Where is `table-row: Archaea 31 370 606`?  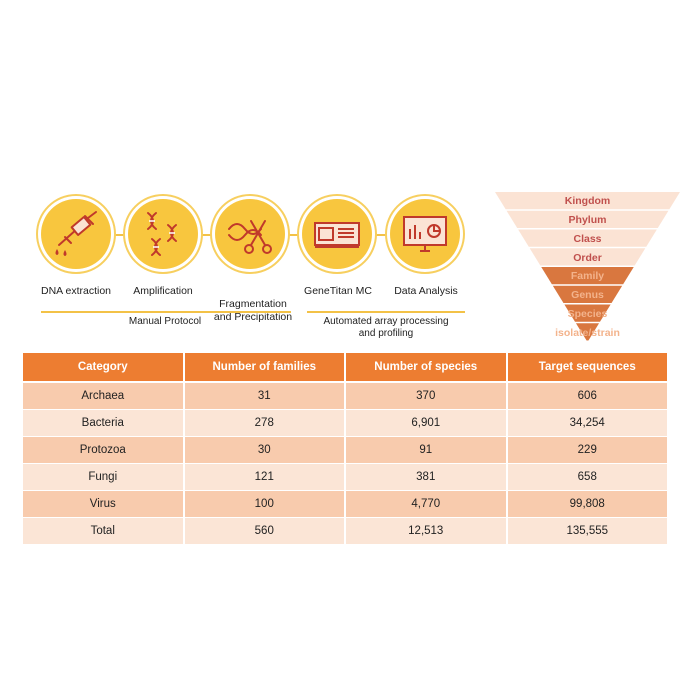
table-row: Archaea 31 370 606 is located at coordinates (345, 396).